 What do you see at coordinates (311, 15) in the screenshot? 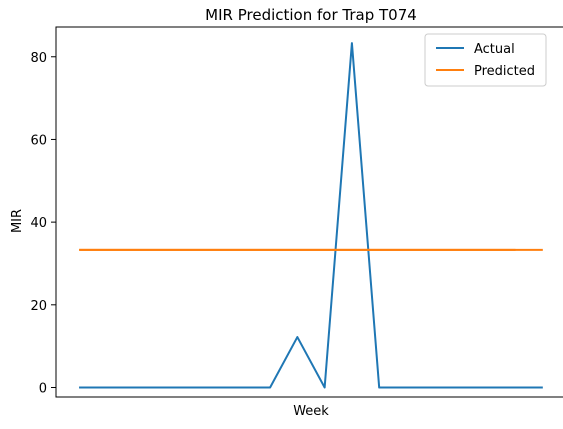
I see `chart-title: MIR Prediction for Trap T074` at bounding box center [311, 15].